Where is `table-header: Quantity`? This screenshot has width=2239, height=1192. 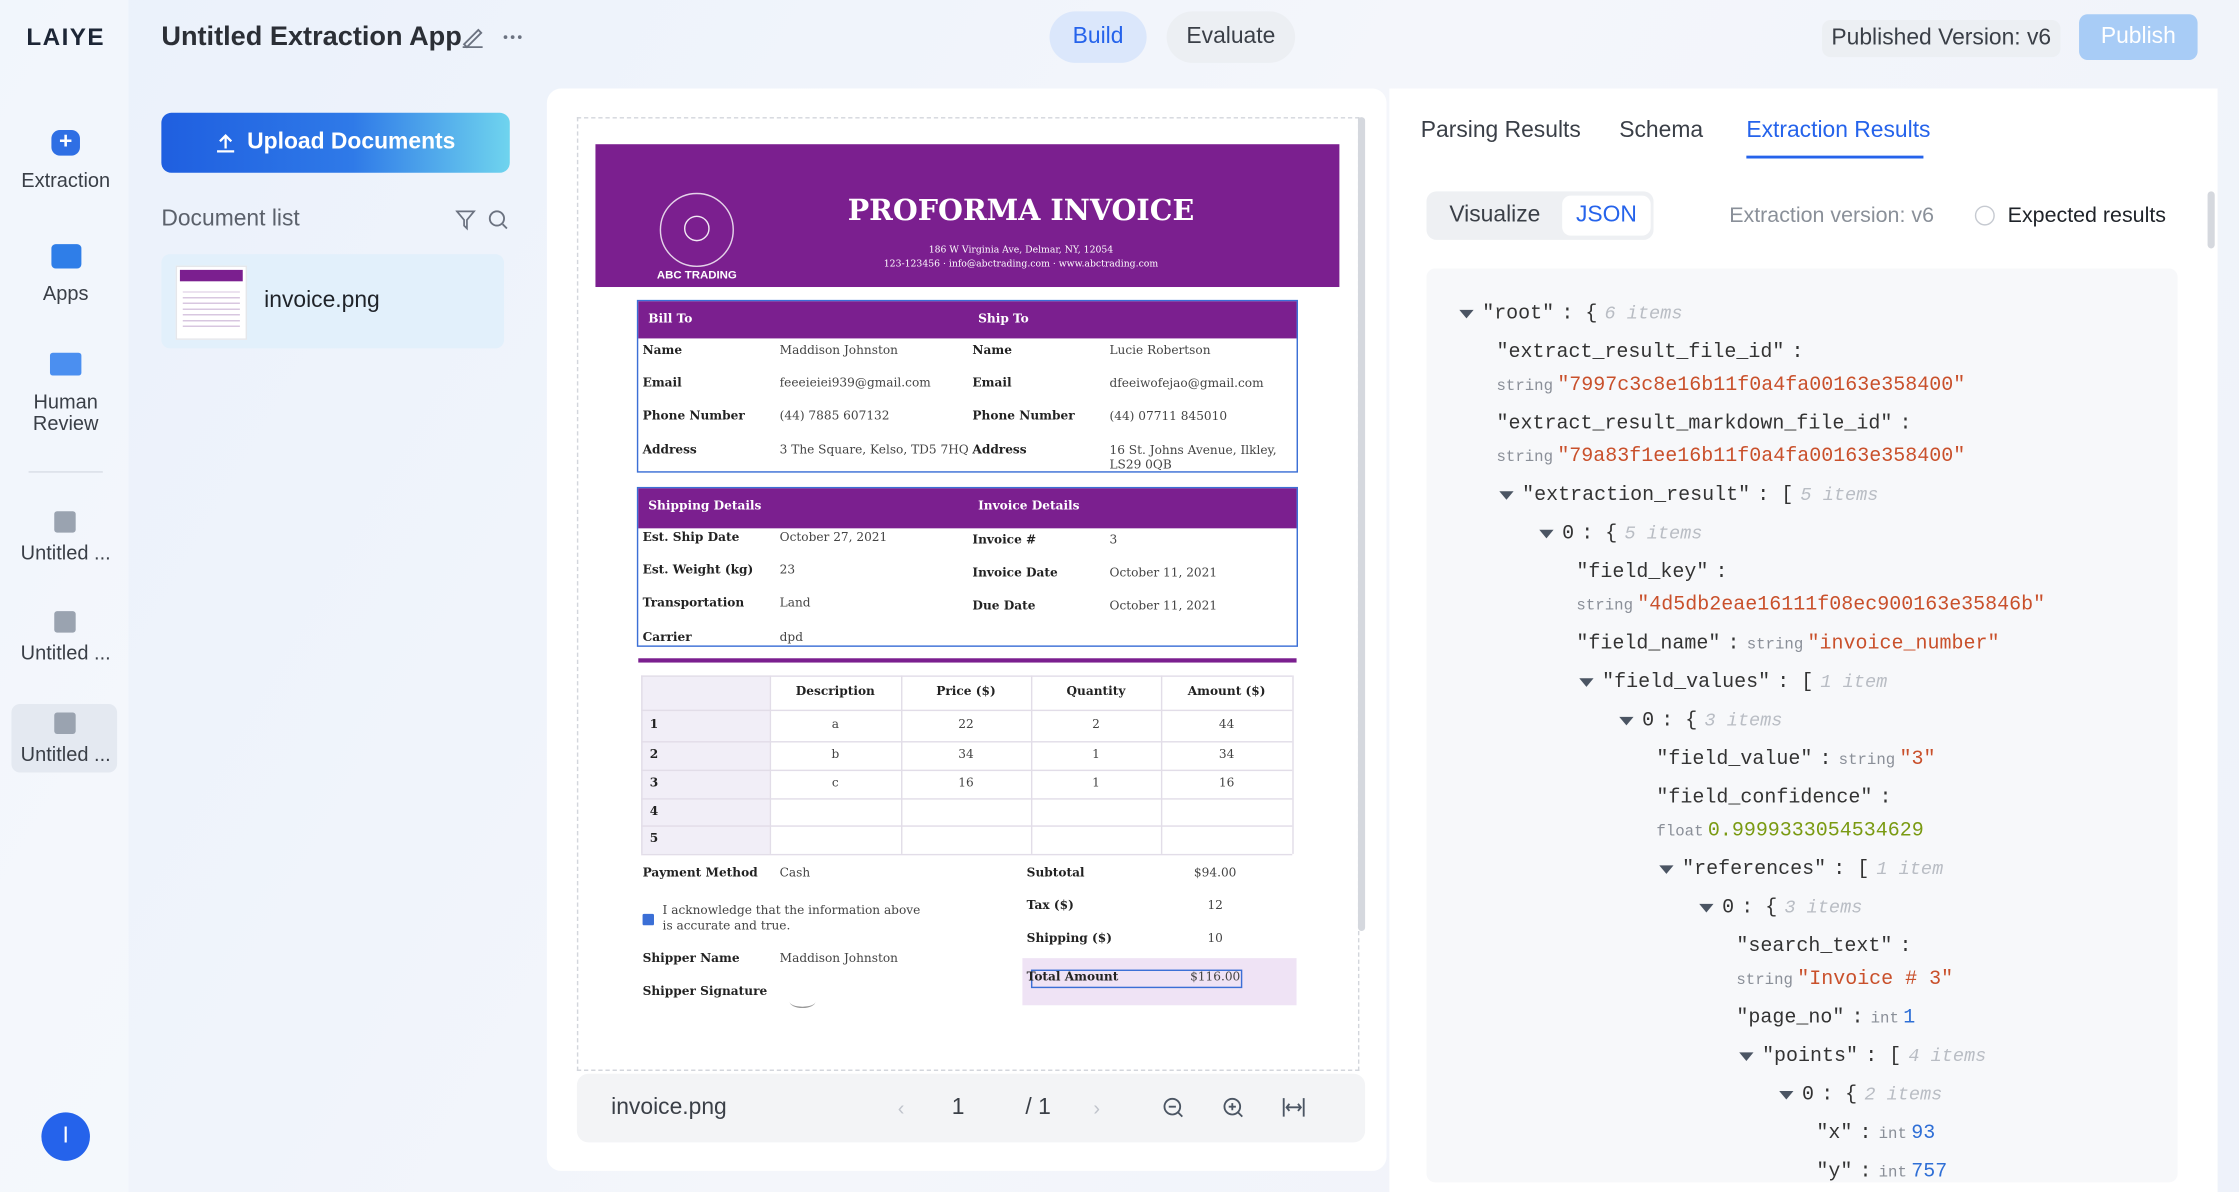
table-header: Quantity is located at coordinates (1096, 692).